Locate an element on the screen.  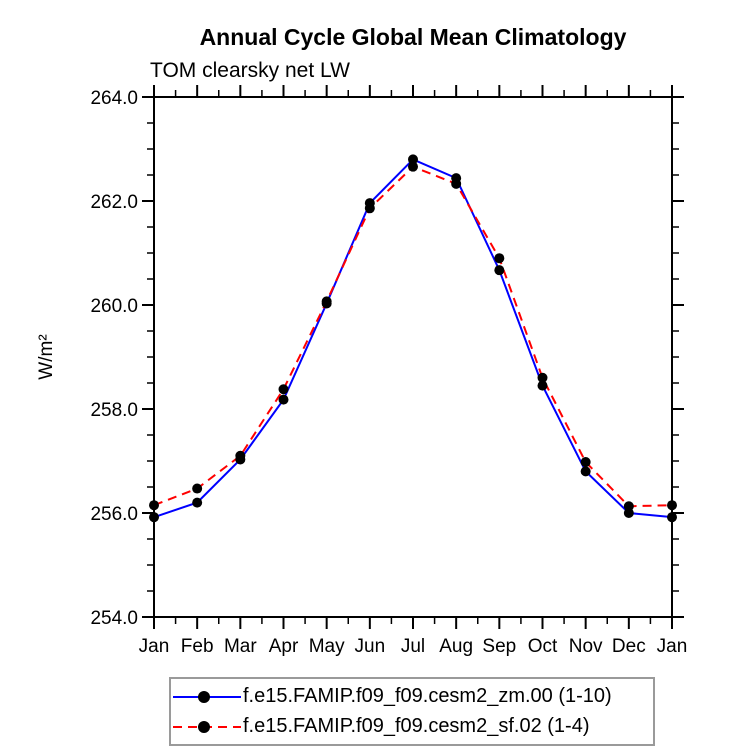
chart-title: Annual Cycle Global Mean Climatology is located at coordinates (413, 37).